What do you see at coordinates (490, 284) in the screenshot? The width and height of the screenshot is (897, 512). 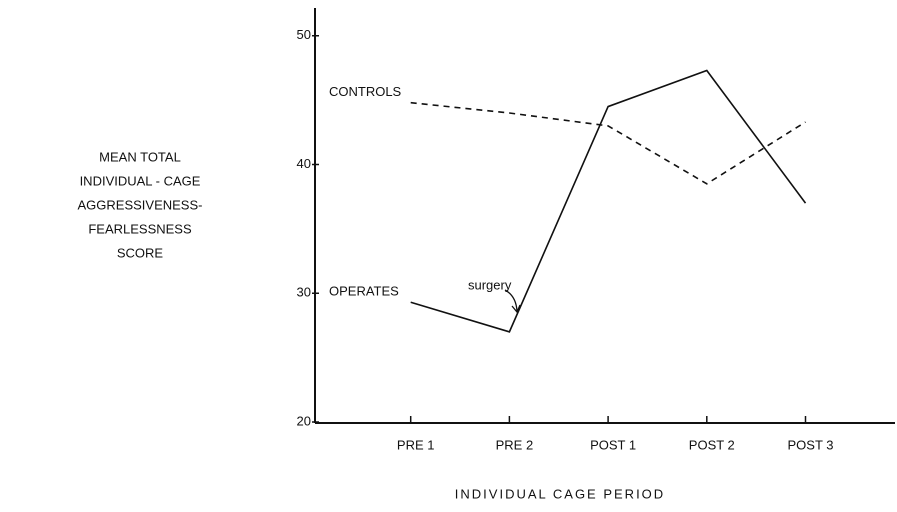 I see `annotation: surgery` at bounding box center [490, 284].